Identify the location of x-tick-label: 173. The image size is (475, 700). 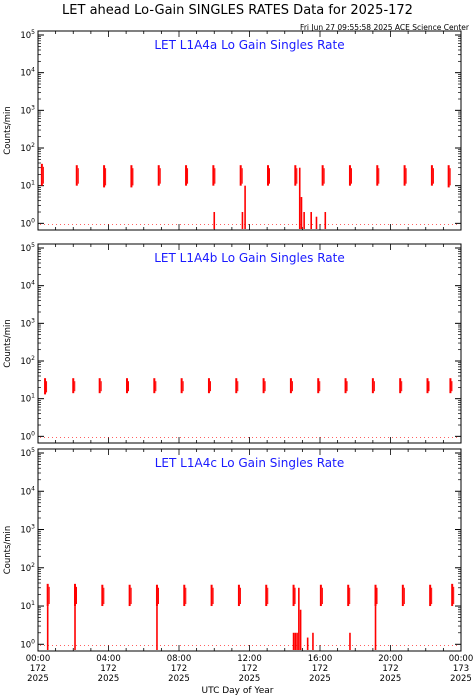
(461, 669).